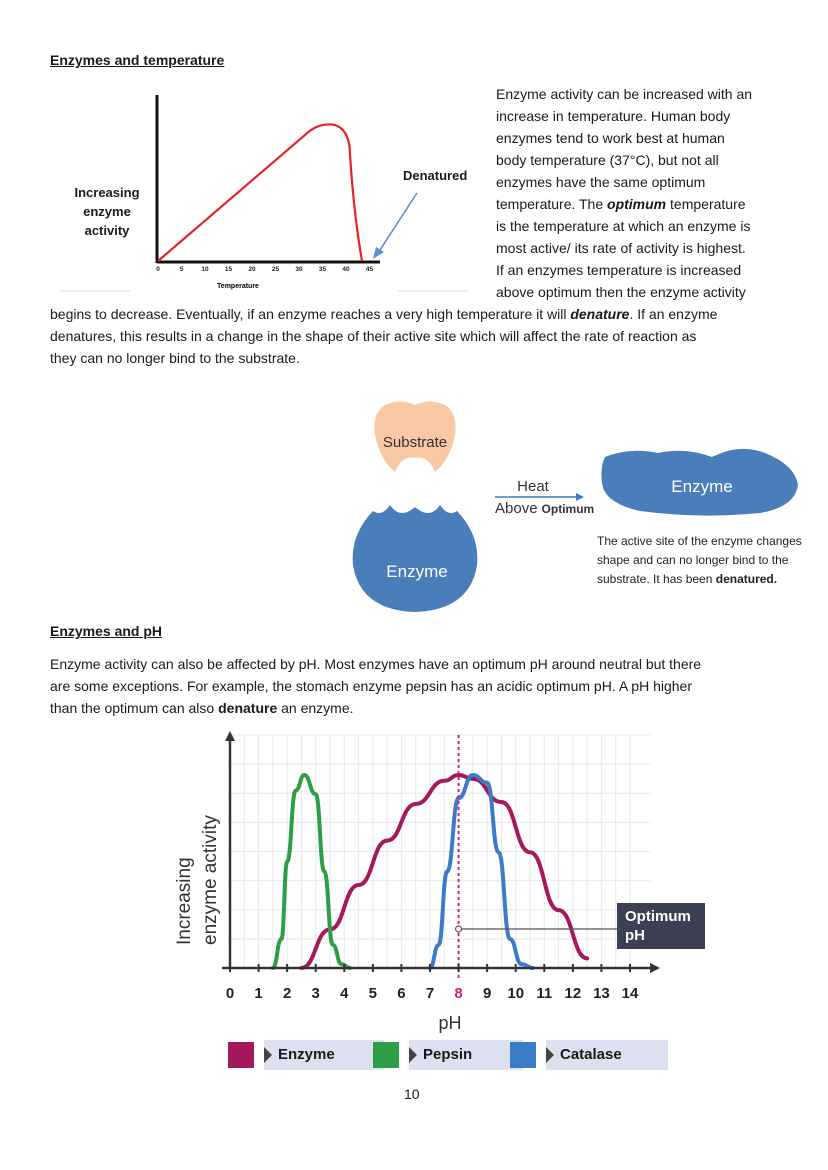 The height and width of the screenshot is (1170, 828). I want to click on arrow-head, so click(378, 253).